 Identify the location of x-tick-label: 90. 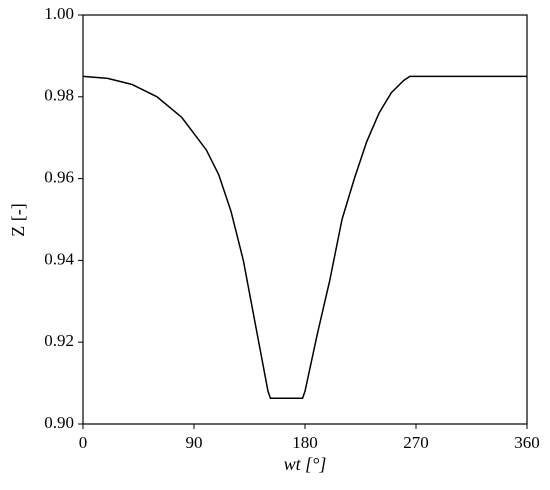
(194, 442).